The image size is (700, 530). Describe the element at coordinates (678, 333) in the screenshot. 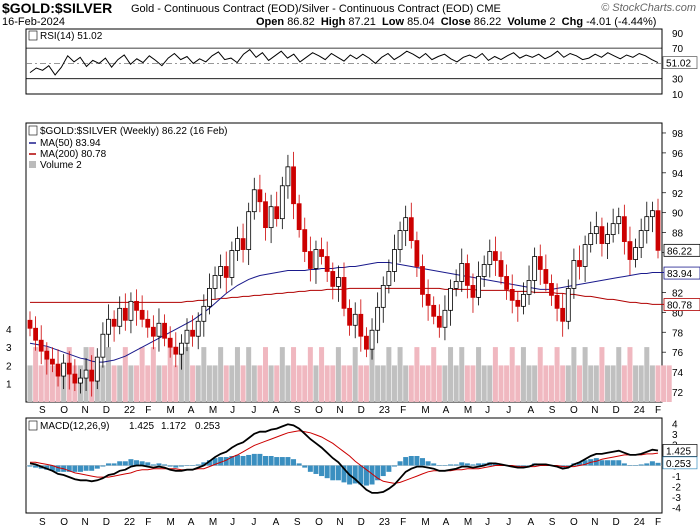

I see `price-y-tick: 78` at that location.